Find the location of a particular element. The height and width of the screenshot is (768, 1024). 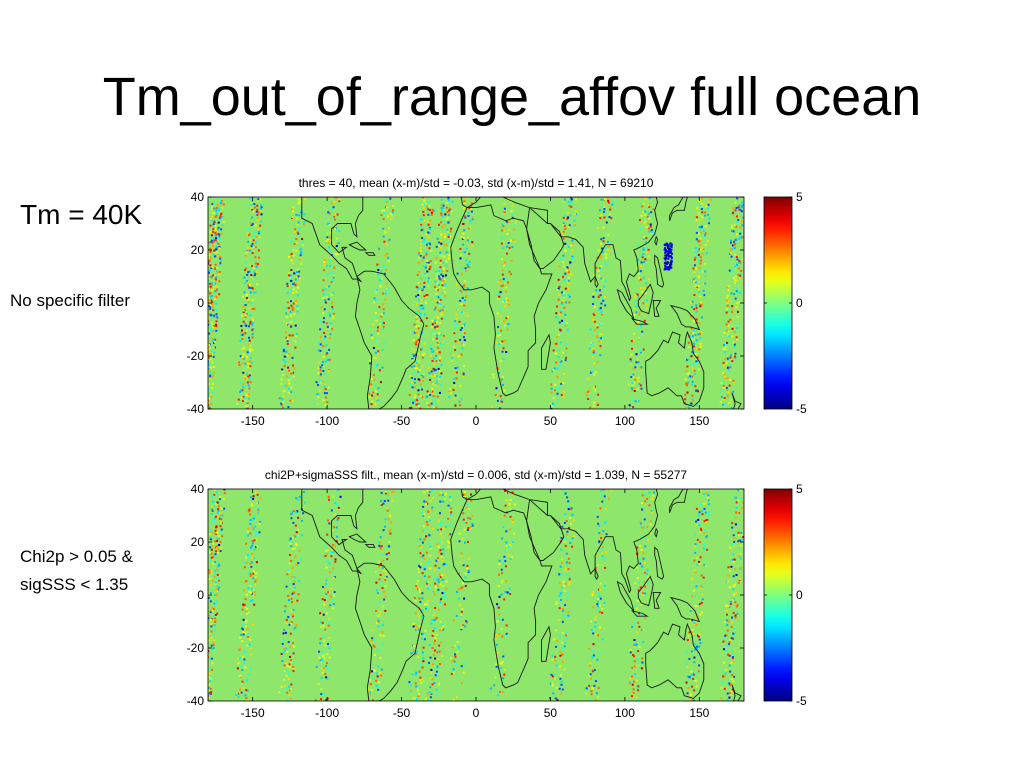

y-tick-label: 40 is located at coordinates (198, 197).